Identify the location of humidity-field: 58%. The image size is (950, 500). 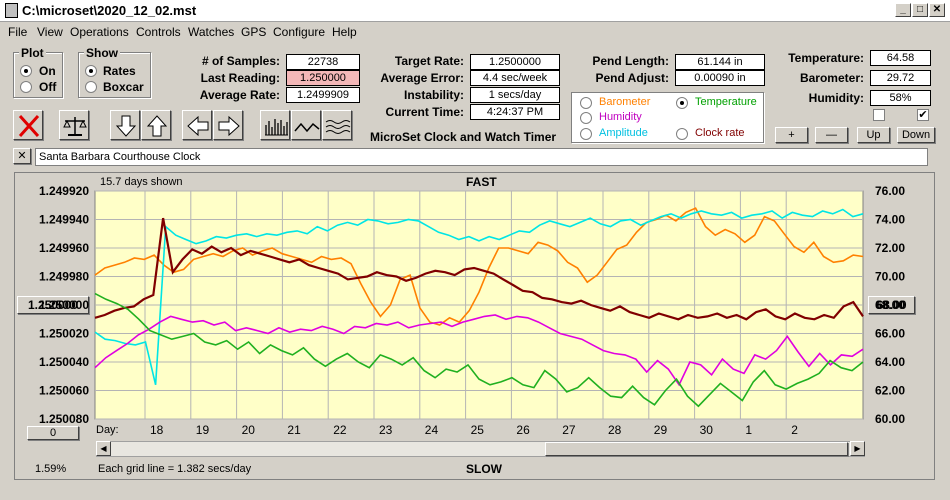
(900, 98).